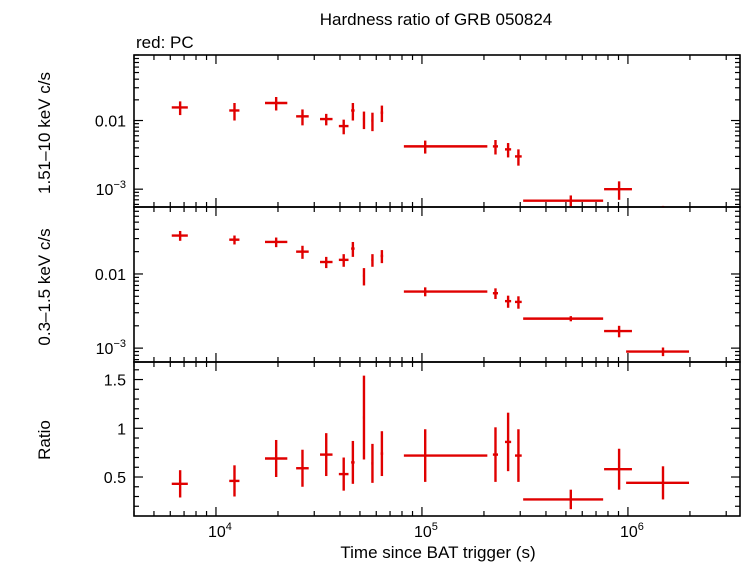 The height and width of the screenshot is (566, 742). I want to click on y-axis-label-soft: 0.3–1.5 keV c/s, so click(44, 286).